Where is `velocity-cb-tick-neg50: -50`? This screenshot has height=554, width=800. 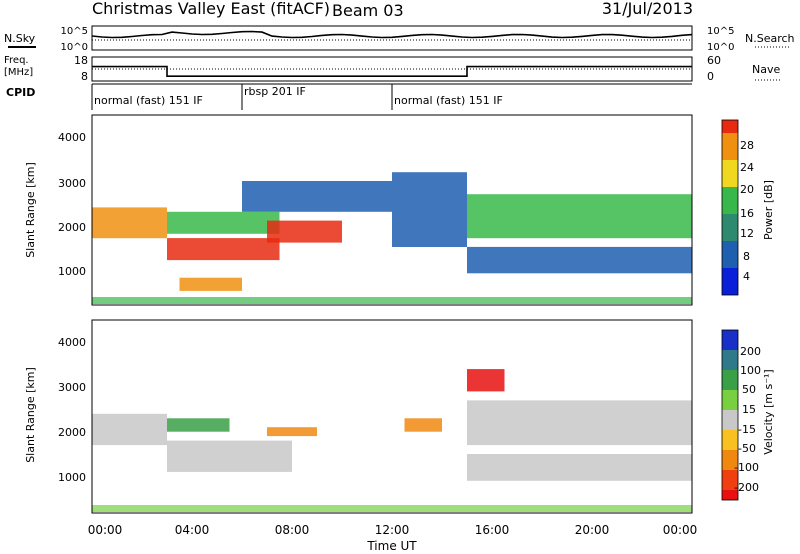 velocity-cb-tick-neg50: -50 is located at coordinates (747, 448).